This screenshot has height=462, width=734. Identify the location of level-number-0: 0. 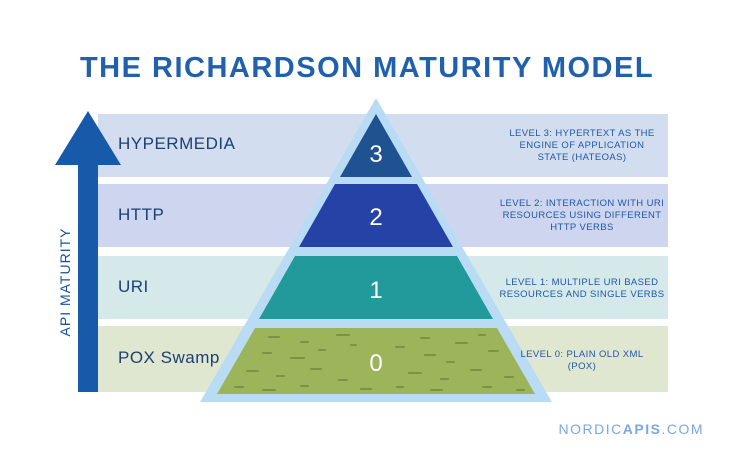
(376, 363).